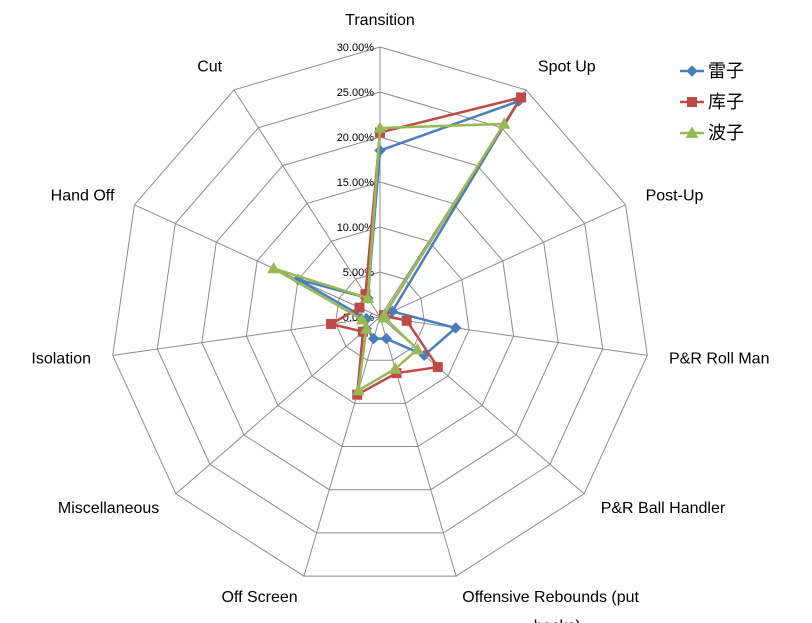  I want to click on category-label: Miscellaneous, so click(108, 508).